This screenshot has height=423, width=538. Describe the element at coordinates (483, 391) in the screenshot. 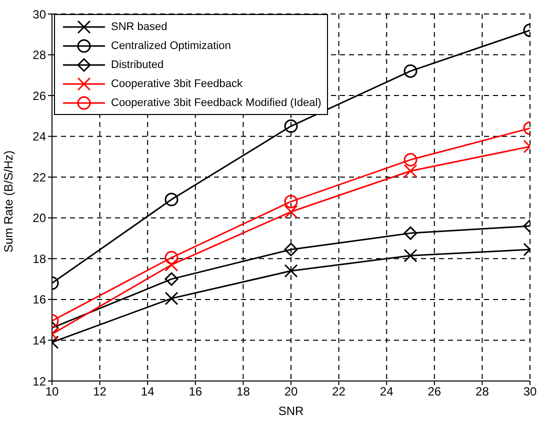

I see `x-tick-label: 28` at that location.